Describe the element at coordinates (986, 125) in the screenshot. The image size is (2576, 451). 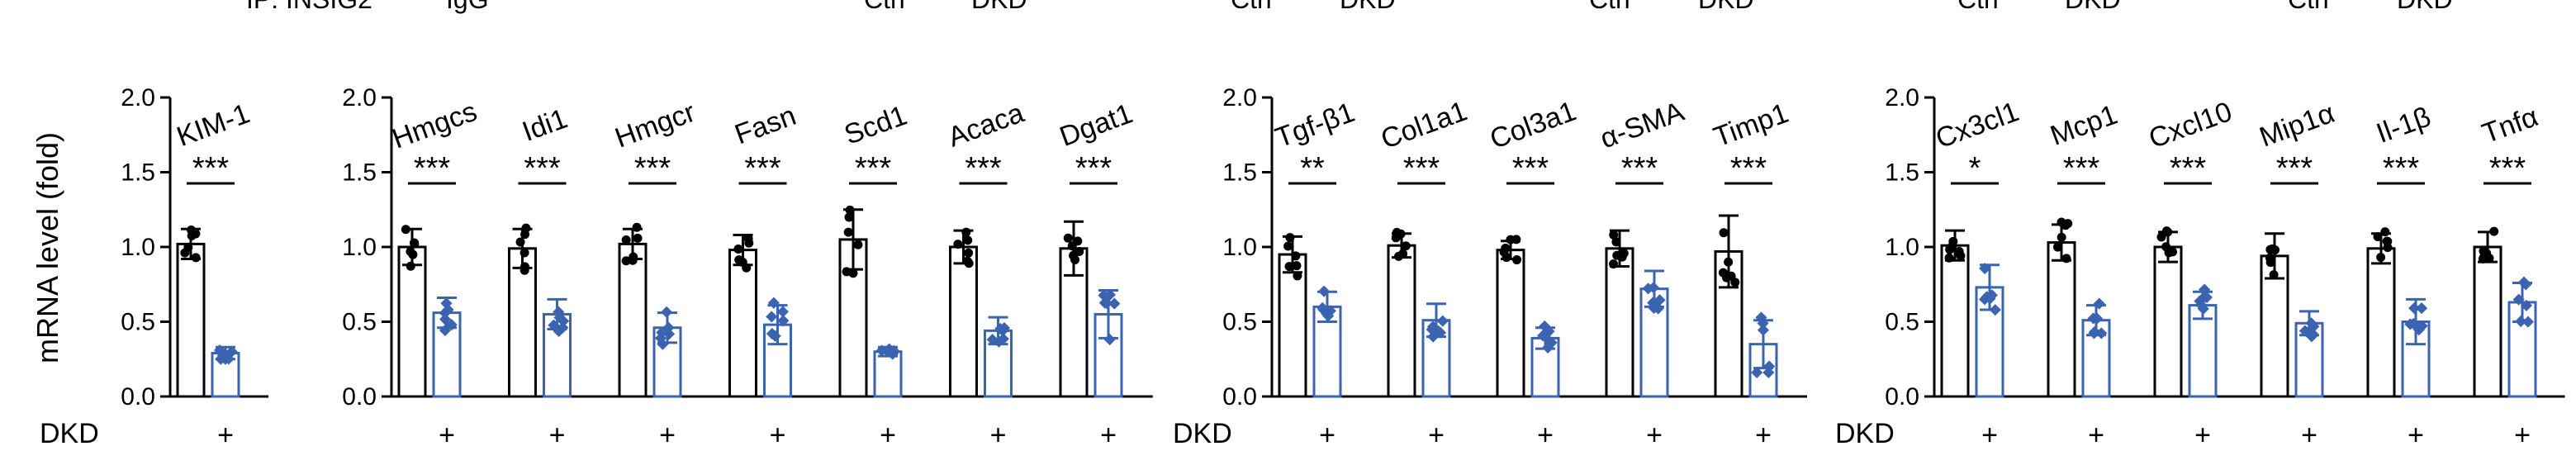
I see `gene-label: Acaca` at that location.